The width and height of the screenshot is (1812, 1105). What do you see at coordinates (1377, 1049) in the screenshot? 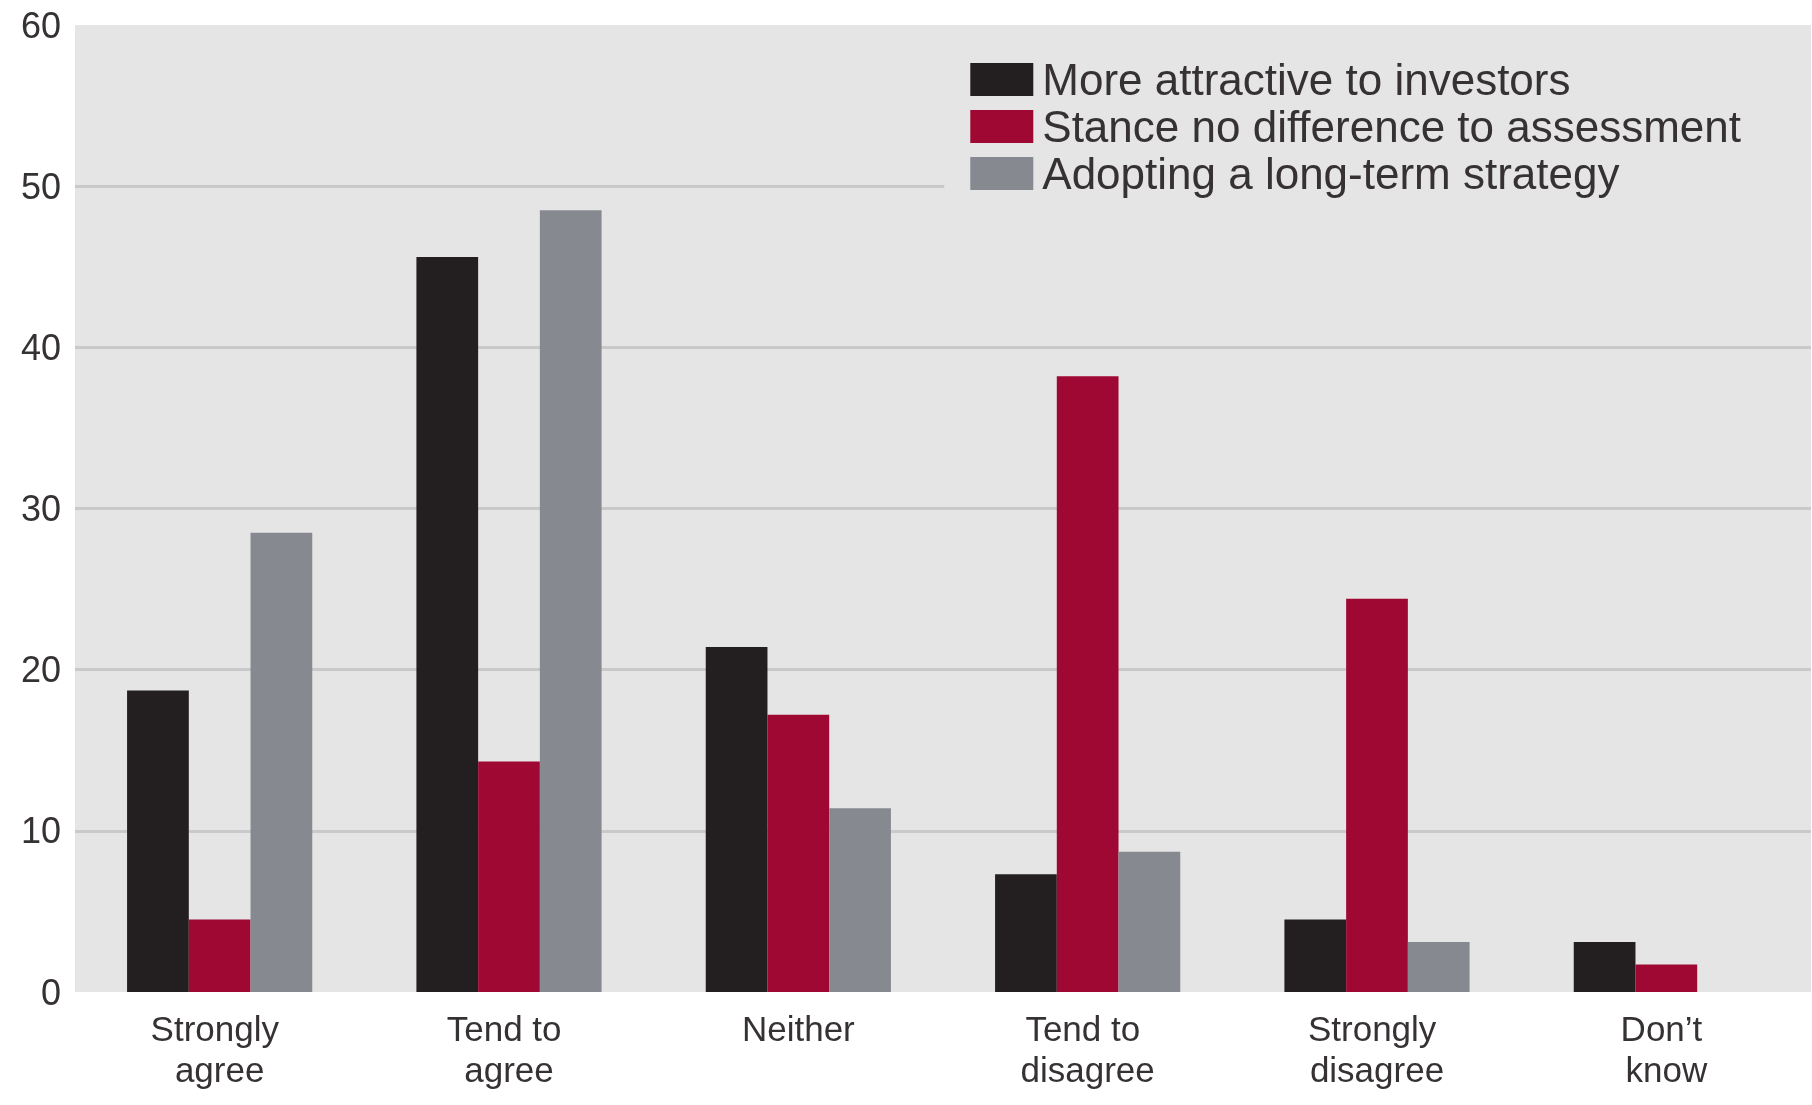
I see `x-tick-label: Strongly disagree` at bounding box center [1377, 1049].